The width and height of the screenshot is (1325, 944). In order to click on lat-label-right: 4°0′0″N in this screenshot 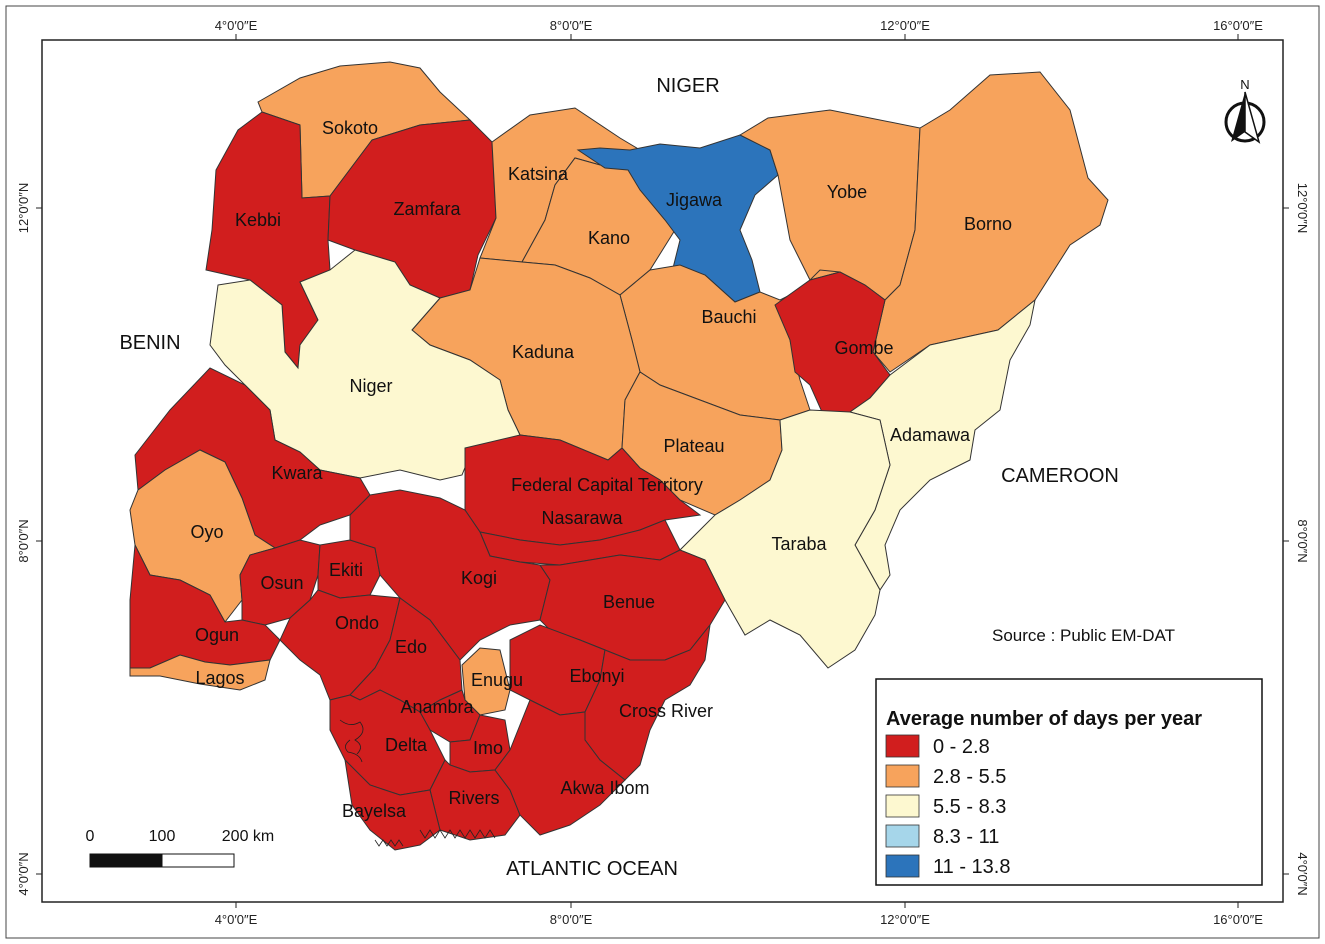, I will do `click(1302, 873)`.